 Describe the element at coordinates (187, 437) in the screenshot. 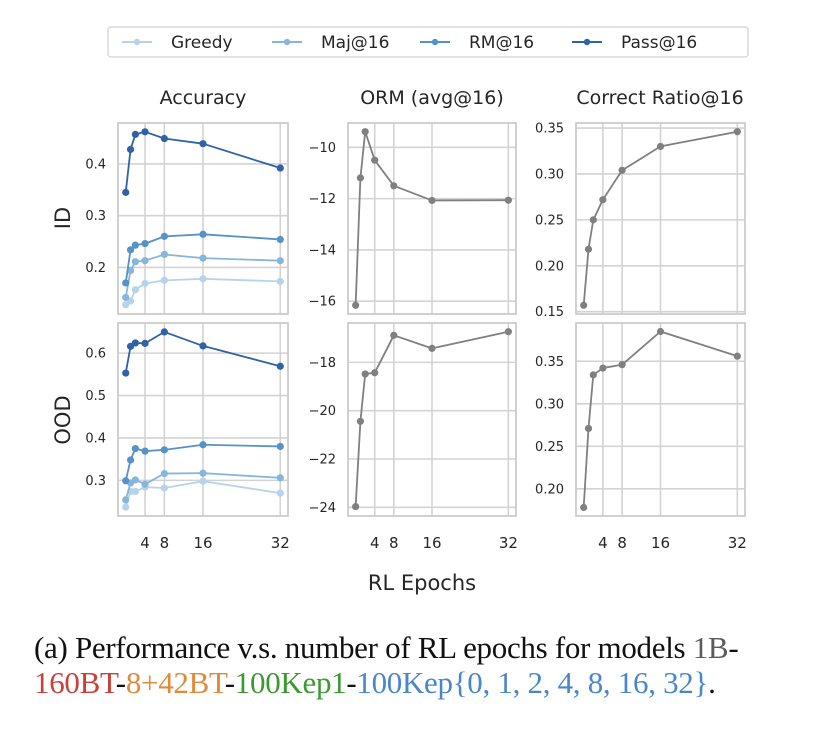

I see `panel-accuracy-ood: 0.3 0.4 0.5 0.6 4 8 16 32` at that location.